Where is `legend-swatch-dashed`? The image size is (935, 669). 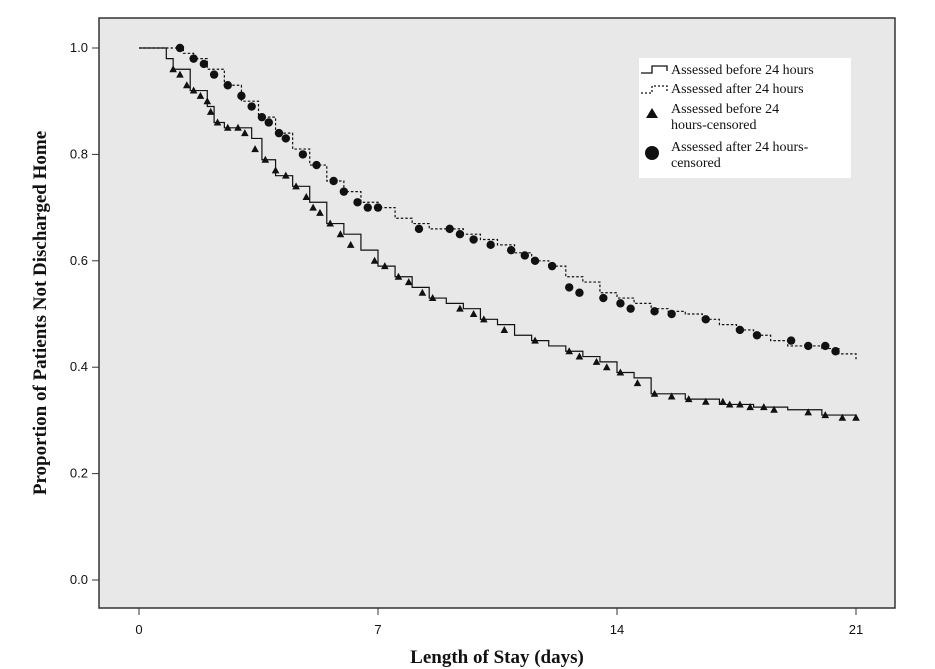
legend-swatch-dashed is located at coordinates (654, 89).